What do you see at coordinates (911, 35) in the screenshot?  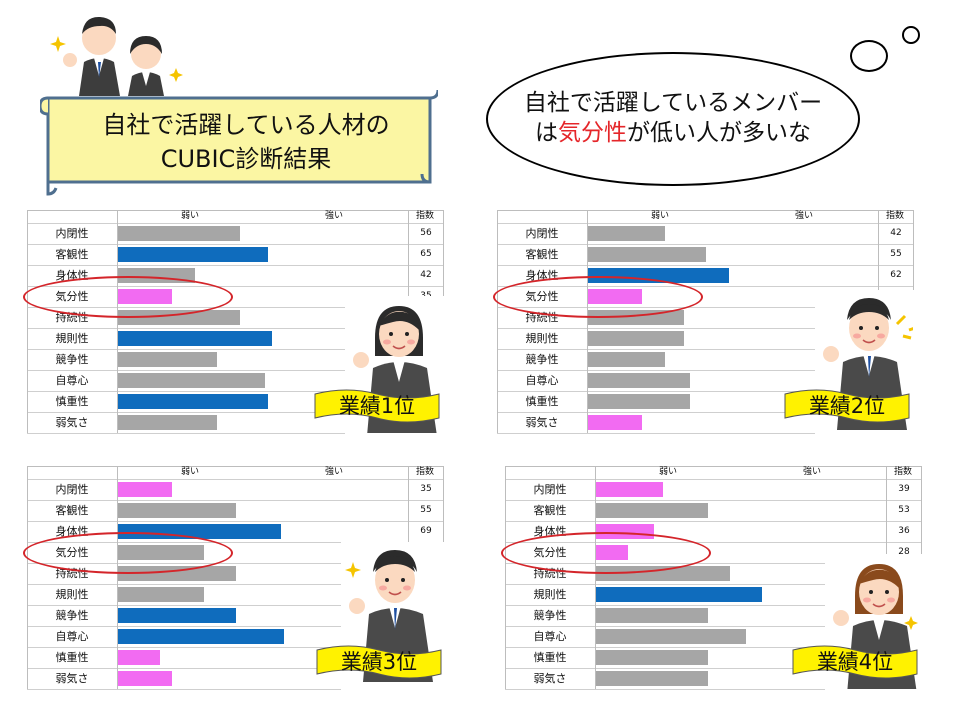 I see `bubble-dot-small` at bounding box center [911, 35].